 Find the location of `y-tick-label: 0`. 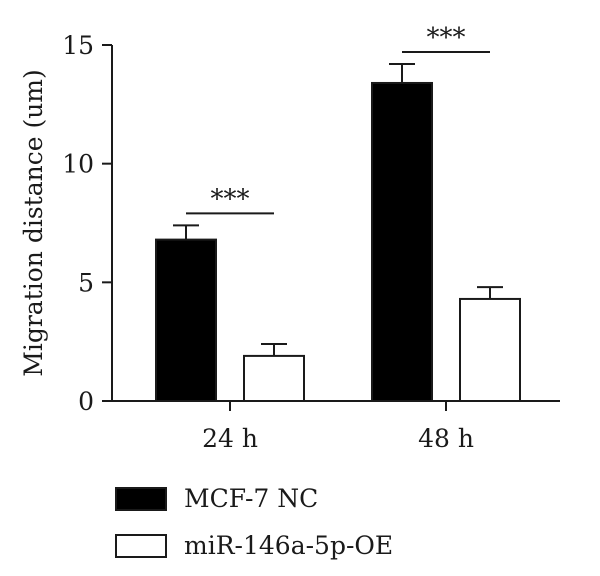

y-tick-label: 0 is located at coordinates (86, 401).